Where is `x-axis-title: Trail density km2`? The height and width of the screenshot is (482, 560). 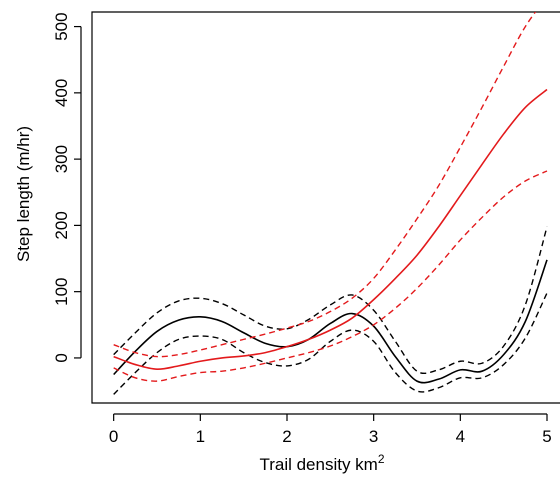
x-axis-title: Trail density km2 is located at coordinates (321, 463).